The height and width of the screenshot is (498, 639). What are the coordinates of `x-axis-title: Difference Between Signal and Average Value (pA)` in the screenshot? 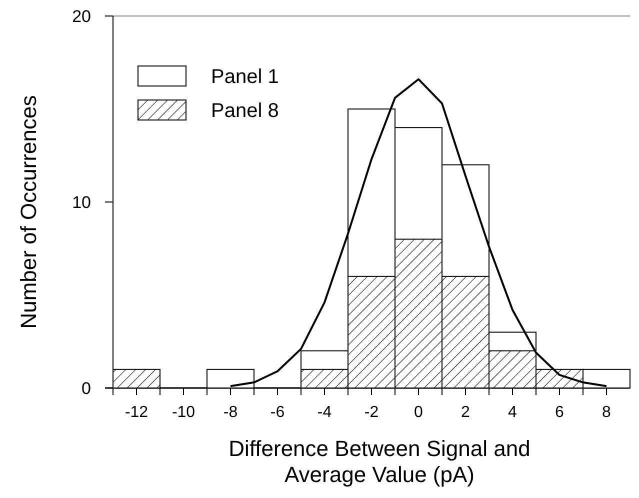 It's located at (379, 461).